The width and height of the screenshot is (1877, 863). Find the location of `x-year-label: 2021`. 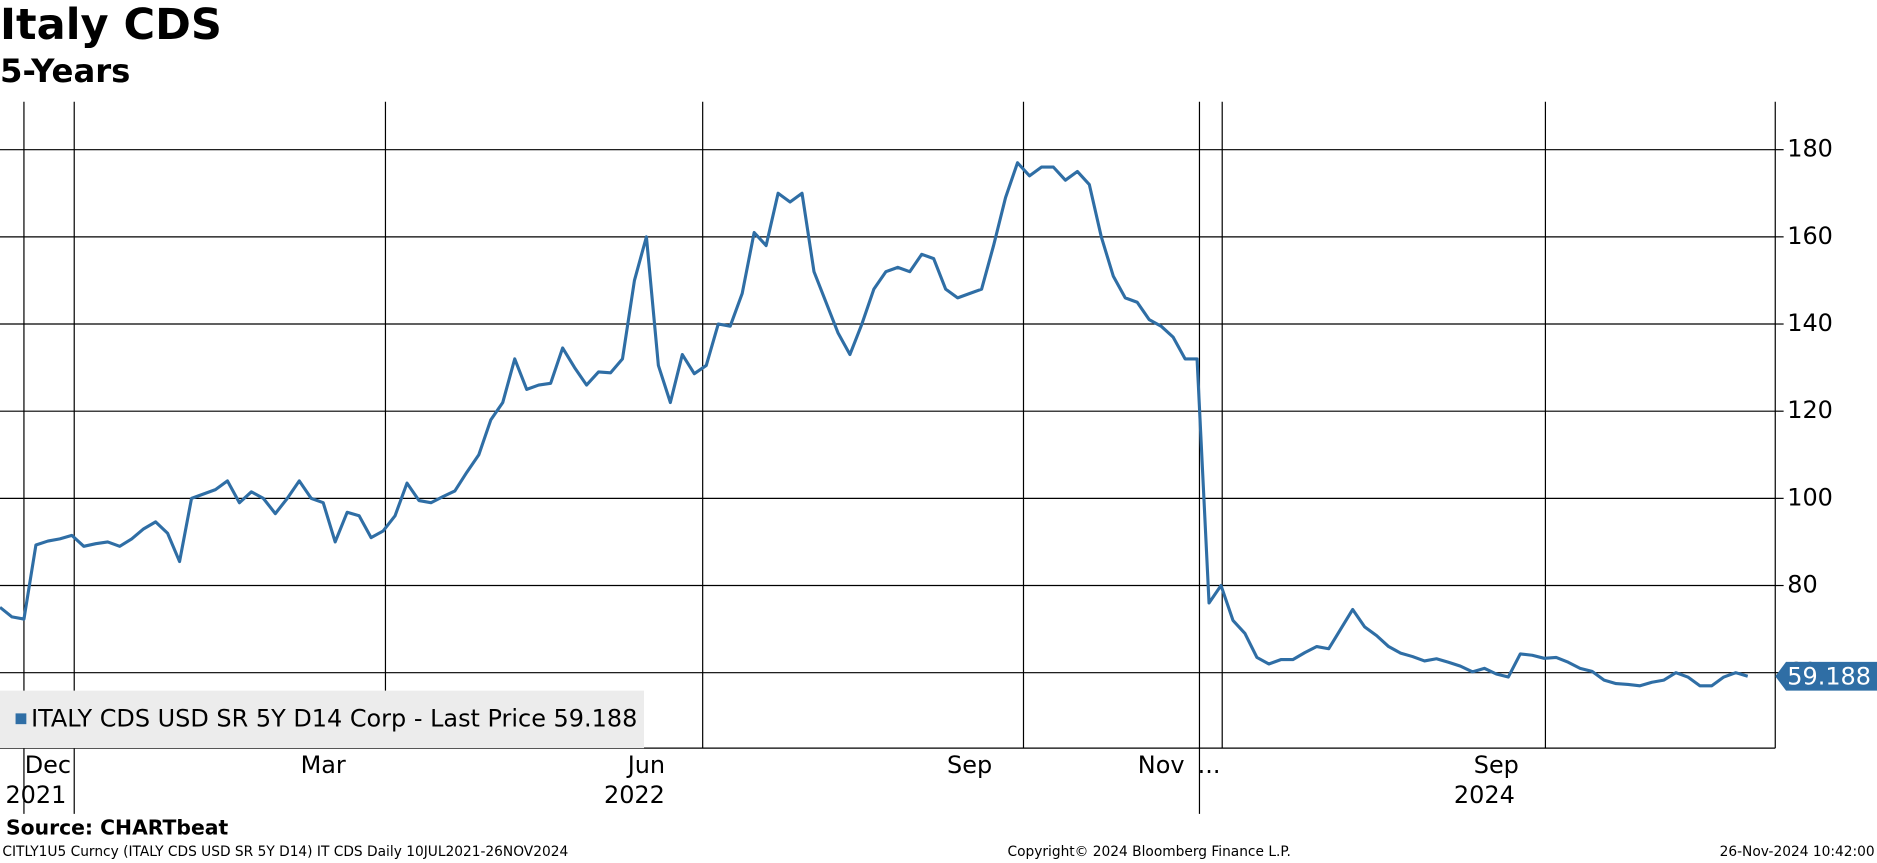

x-year-label: 2021 is located at coordinates (35, 795).